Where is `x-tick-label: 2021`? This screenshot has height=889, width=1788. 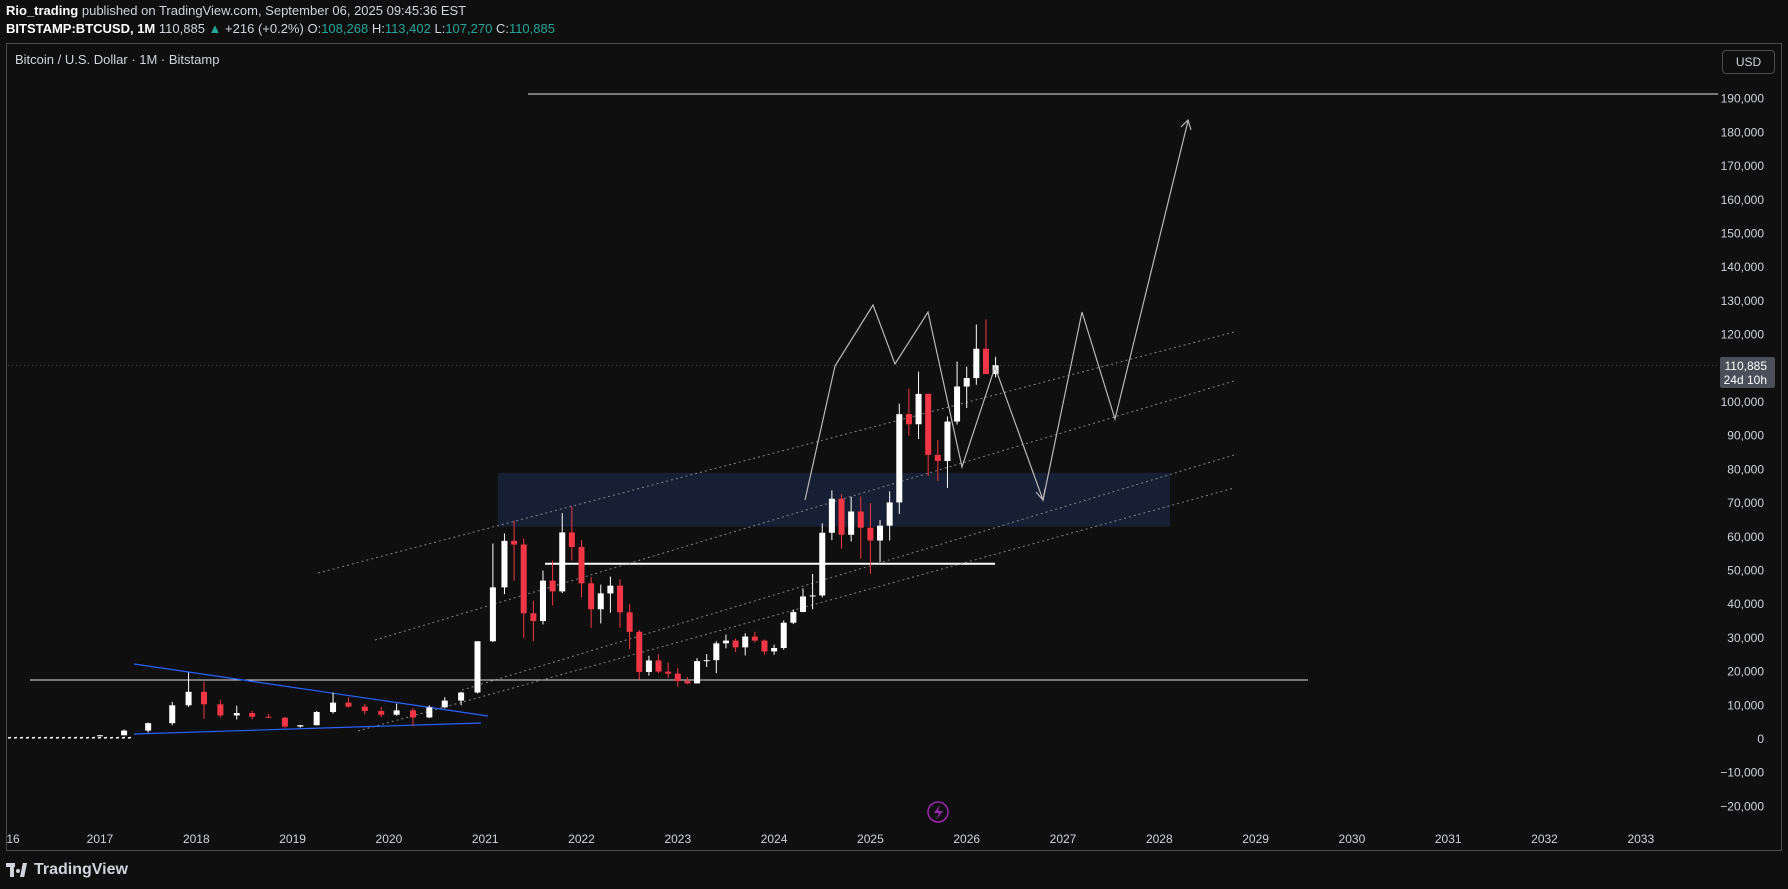
x-tick-label: 2021 is located at coordinates (485, 839).